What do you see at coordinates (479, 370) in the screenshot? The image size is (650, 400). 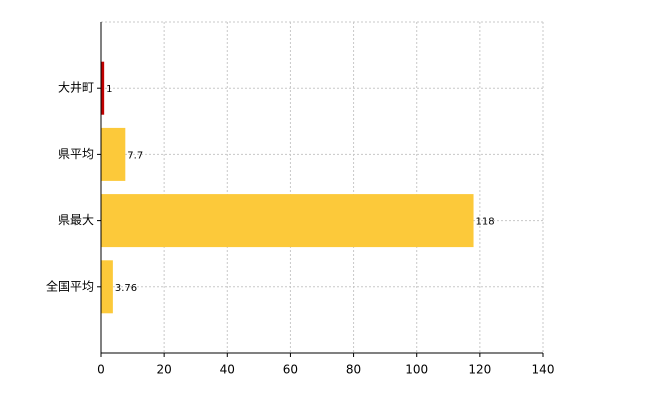 I see `x-tick-label: 120` at bounding box center [479, 370].